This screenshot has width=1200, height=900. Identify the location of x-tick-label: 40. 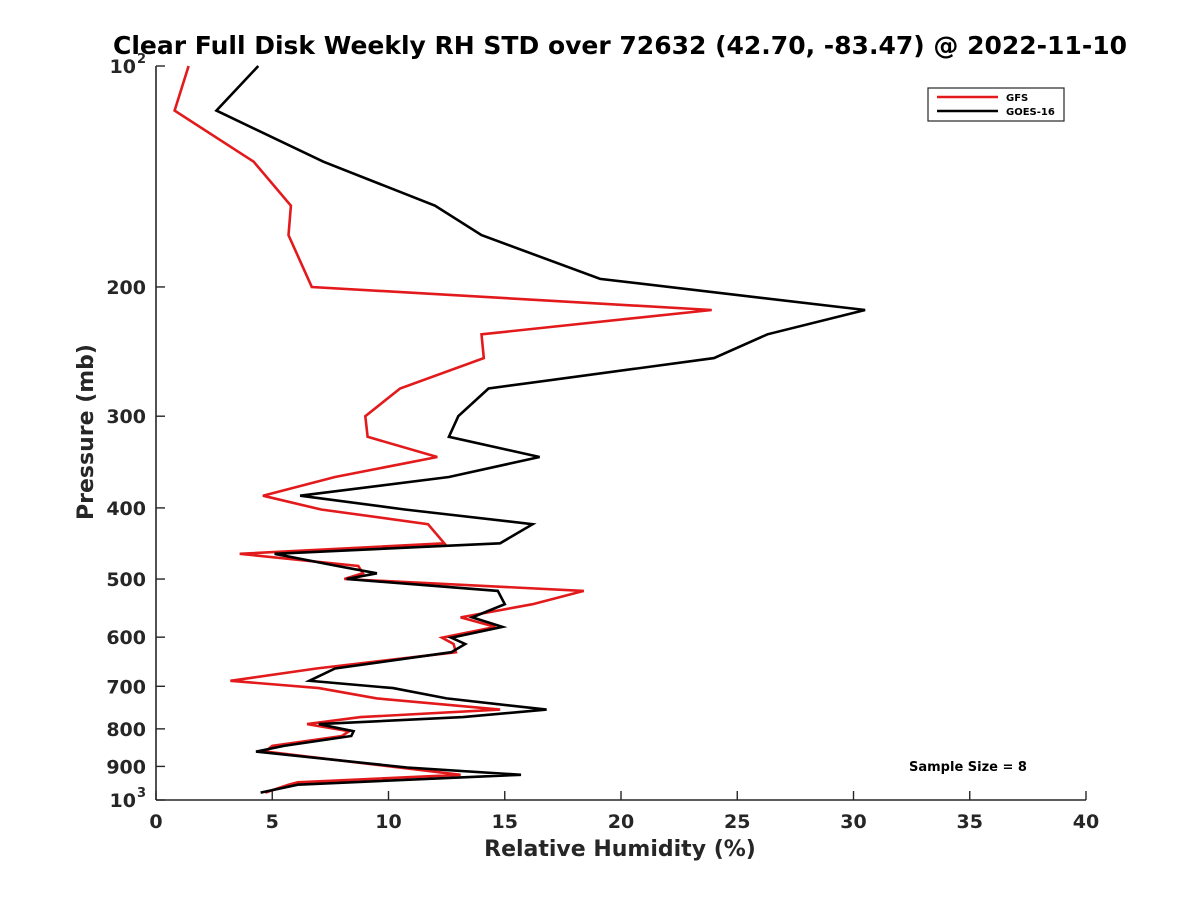
(1086, 822).